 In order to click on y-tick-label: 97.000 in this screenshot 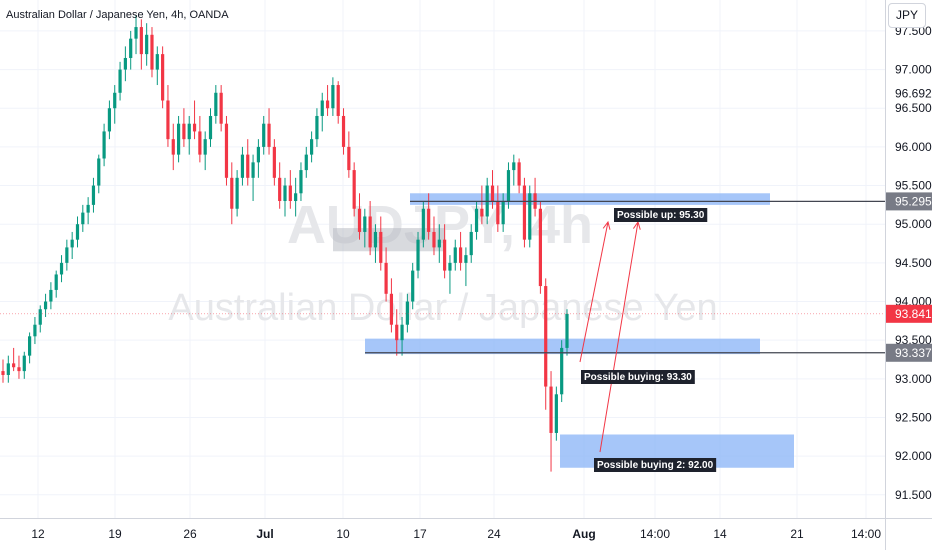, I will do `click(913, 70)`.